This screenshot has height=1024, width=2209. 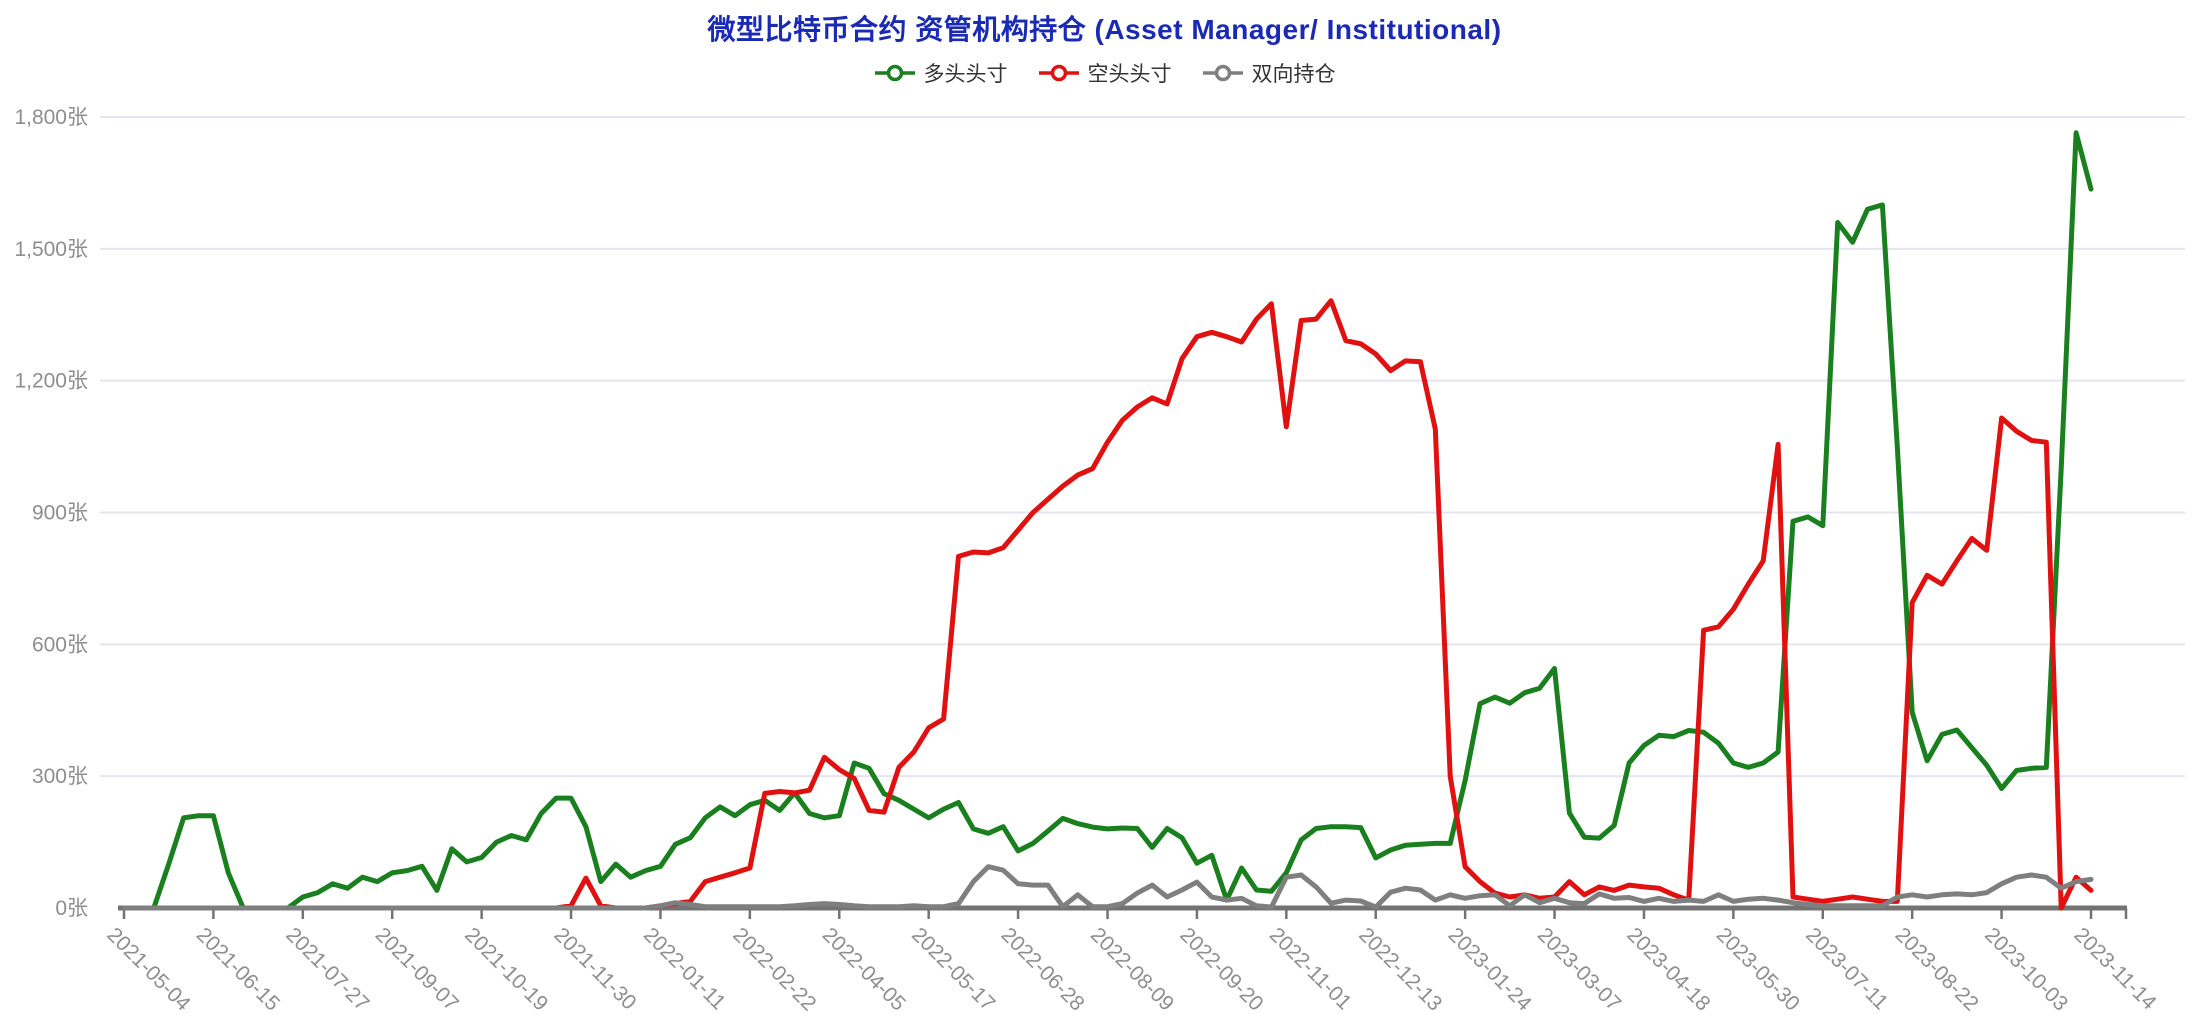 What do you see at coordinates (595, 968) in the screenshot?
I see `x-axis-tick-label: 2021-11-30` at bounding box center [595, 968].